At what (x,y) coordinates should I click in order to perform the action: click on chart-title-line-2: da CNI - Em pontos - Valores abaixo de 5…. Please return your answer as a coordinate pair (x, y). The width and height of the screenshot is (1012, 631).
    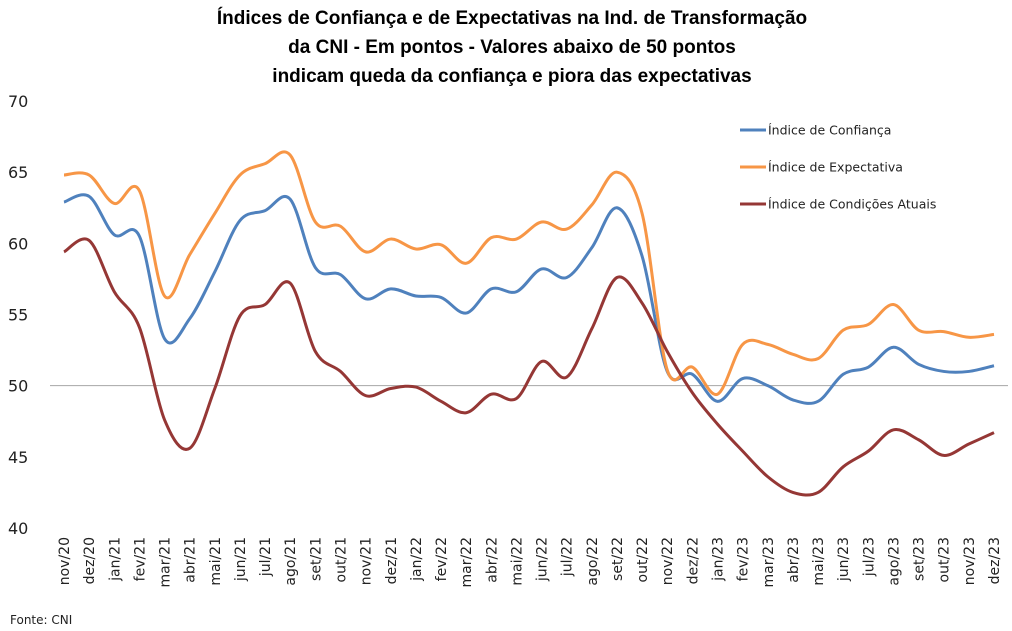
    Looking at the image, I should click on (512, 47).